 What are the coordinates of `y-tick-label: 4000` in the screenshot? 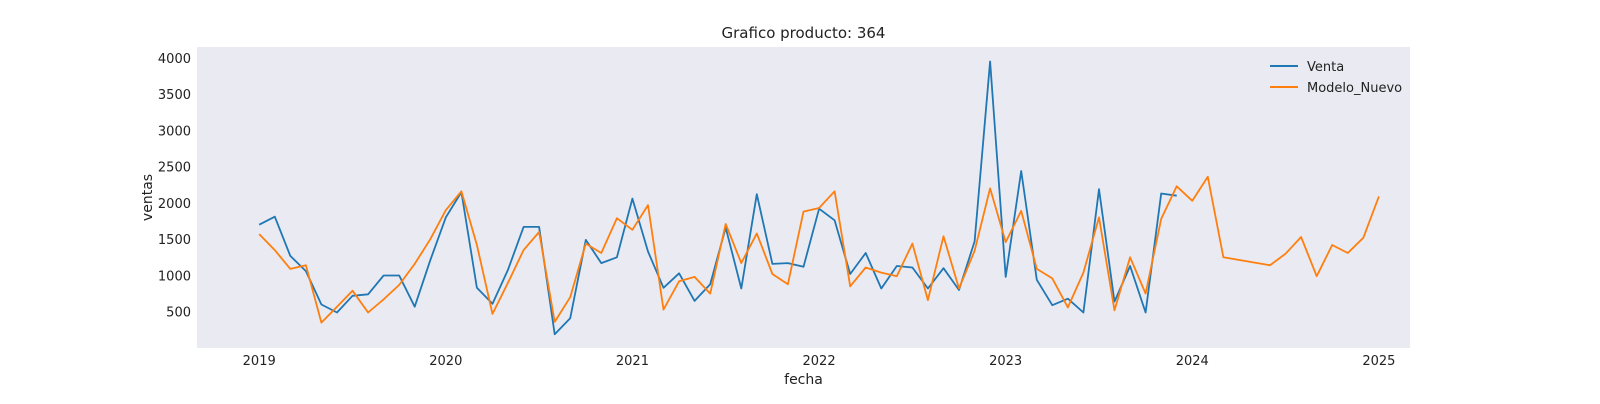 It's located at (174, 59).